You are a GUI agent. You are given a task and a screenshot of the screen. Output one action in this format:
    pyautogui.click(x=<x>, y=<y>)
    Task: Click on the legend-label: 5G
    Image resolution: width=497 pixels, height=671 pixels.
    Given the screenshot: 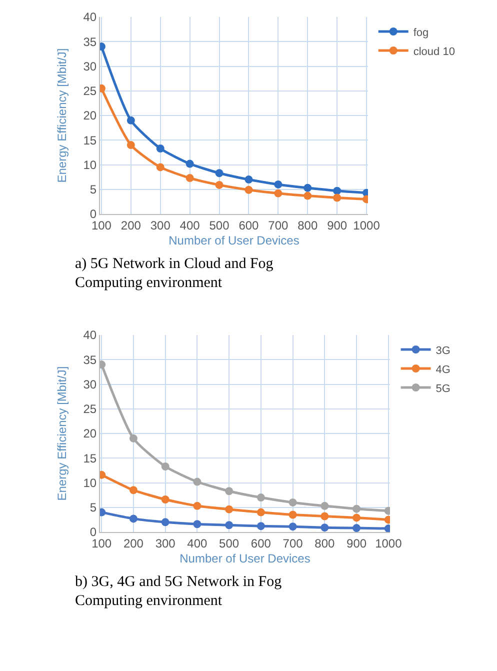 What is the action you would take?
    pyautogui.click(x=443, y=388)
    